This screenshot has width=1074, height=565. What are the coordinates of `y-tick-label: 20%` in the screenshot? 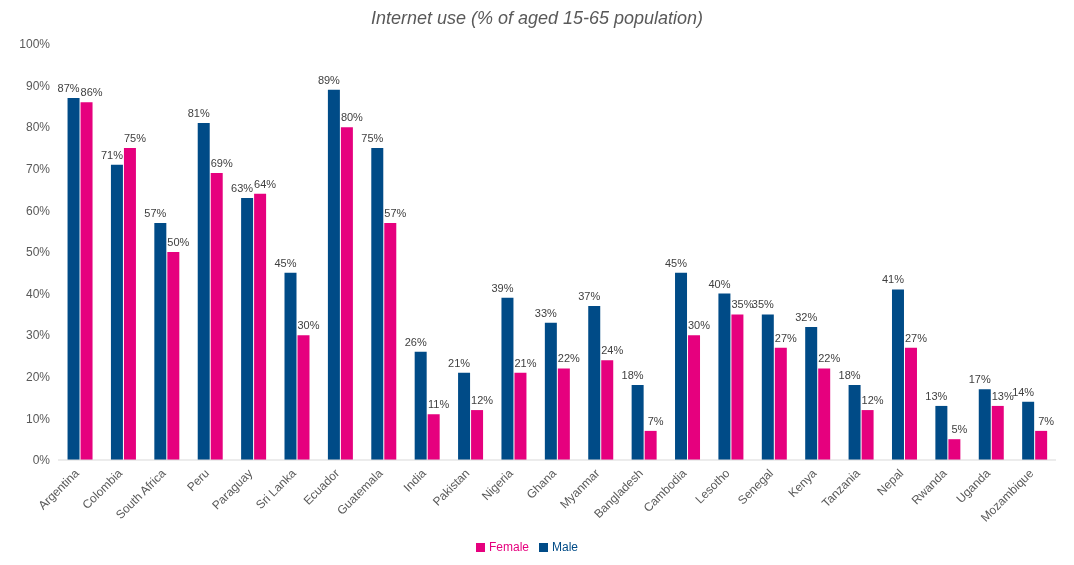 It's located at (38, 377).